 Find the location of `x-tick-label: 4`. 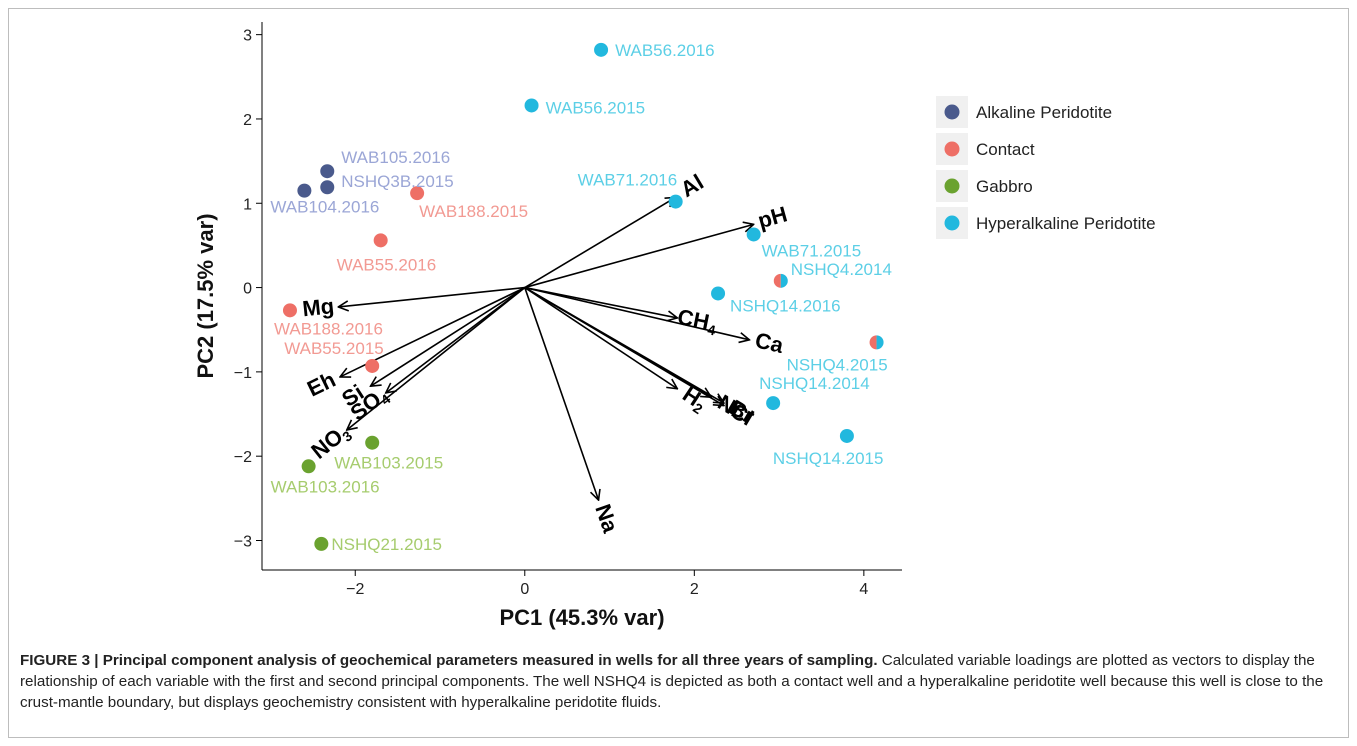

x-tick-label: 4 is located at coordinates (863, 589).